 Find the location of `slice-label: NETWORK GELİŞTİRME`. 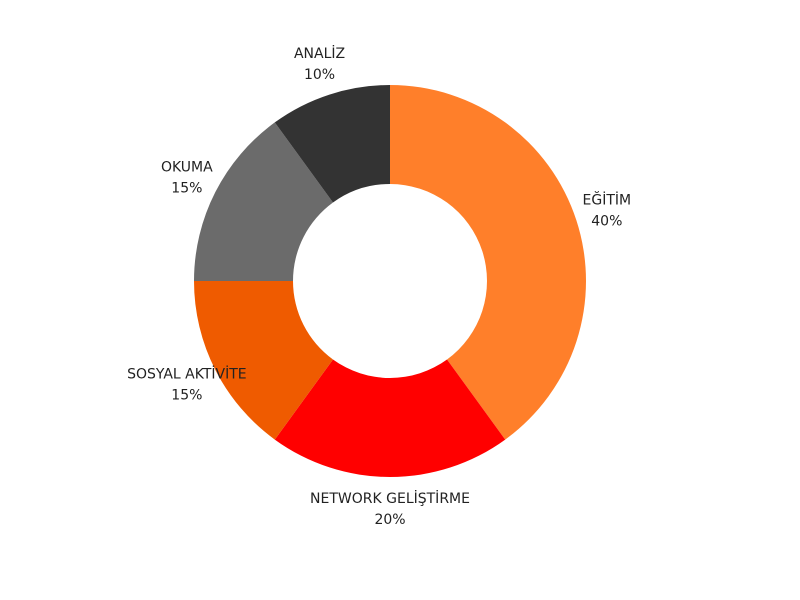

slice-label: NETWORK GELİŞTİRME is located at coordinates (390, 498).